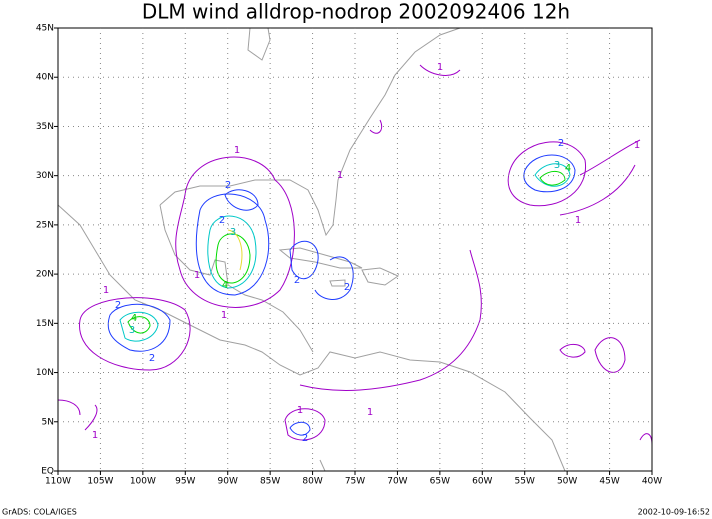 Image resolution: width=712 pixels, height=519 pixels. Describe the element at coordinates (609, 482) in the screenshot. I see `x-tick-label: 45W` at that location.